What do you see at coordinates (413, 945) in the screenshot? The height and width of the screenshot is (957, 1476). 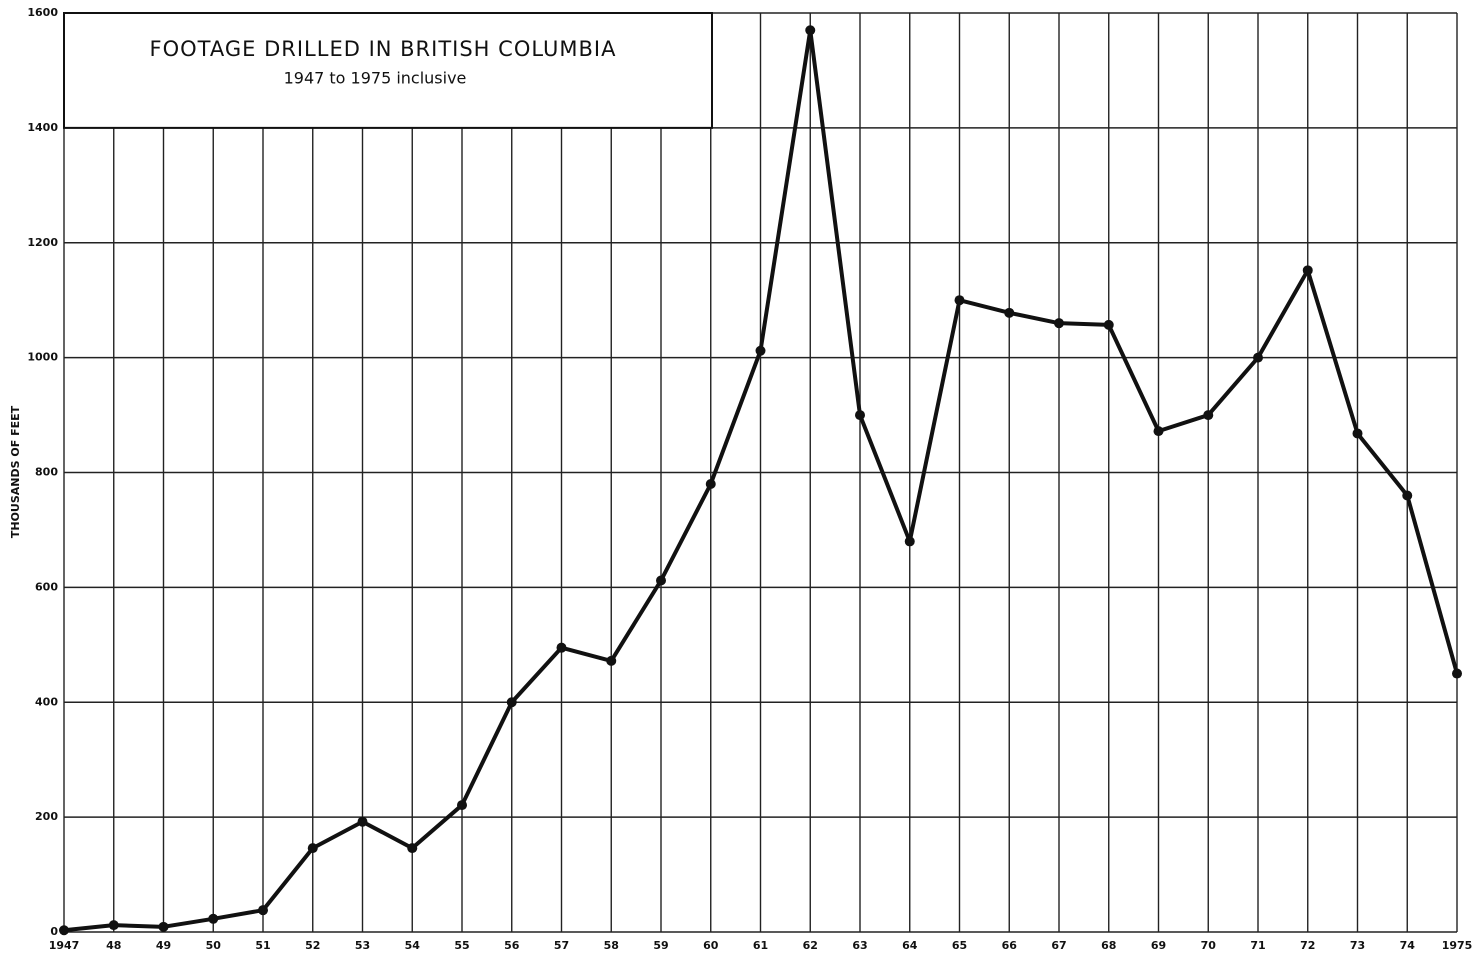 I see `x-tick-label: 54` at bounding box center [413, 945].